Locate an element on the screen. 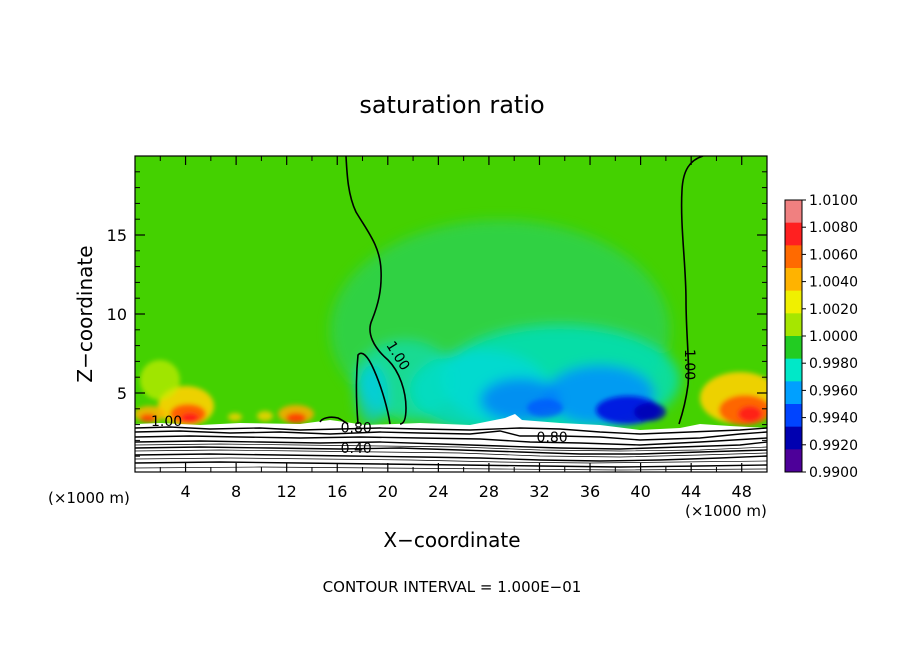 The width and height of the screenshot is (904, 654). x-tick-label: 8 is located at coordinates (236, 491).